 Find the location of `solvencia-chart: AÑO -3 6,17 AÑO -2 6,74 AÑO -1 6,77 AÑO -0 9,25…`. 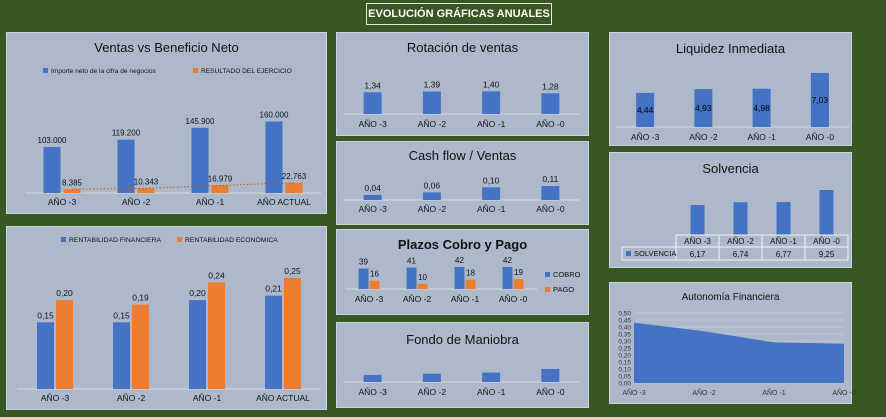

solvencia-chart: AÑO -3 6,17 AÑO -2 6,74 AÑO -1 6,77 AÑO -0 9,25… is located at coordinates (735, 225).